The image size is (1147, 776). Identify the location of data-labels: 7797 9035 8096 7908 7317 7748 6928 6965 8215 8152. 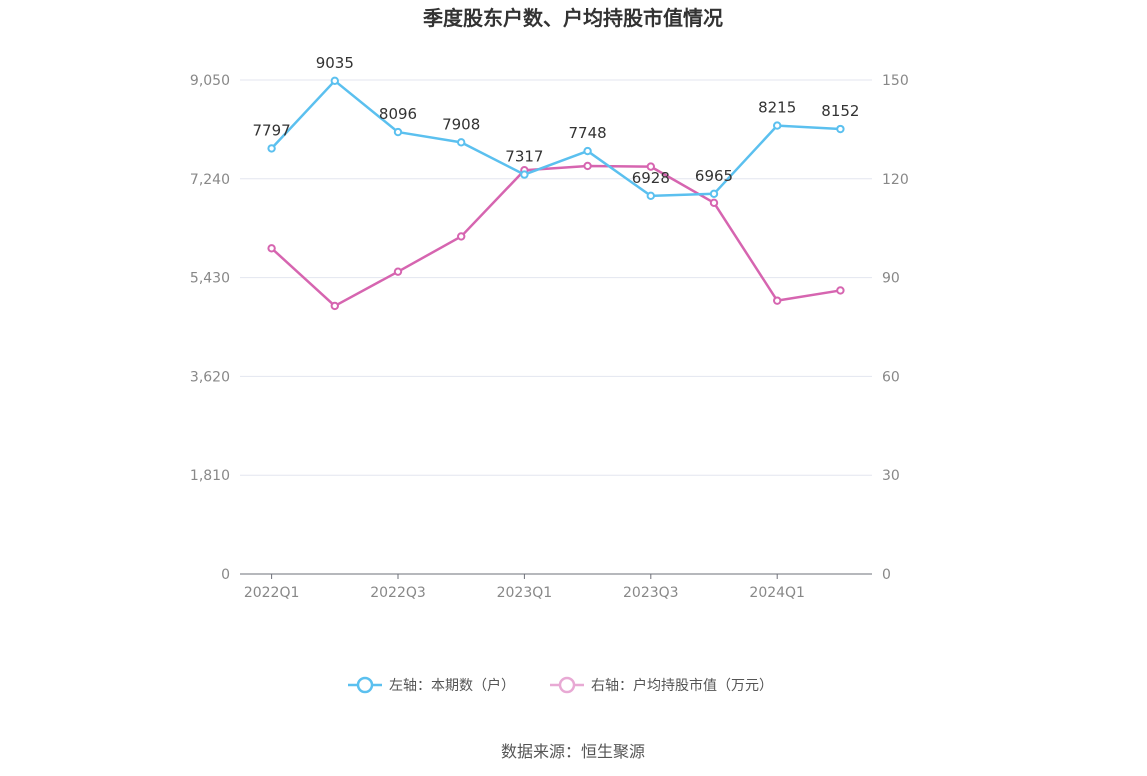
(556, 120).